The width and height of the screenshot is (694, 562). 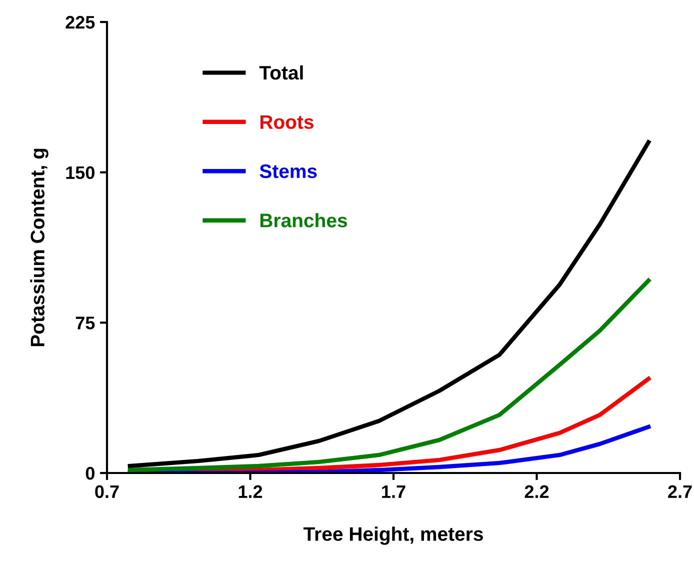 I want to click on legend-label: Total, so click(x=281, y=72).